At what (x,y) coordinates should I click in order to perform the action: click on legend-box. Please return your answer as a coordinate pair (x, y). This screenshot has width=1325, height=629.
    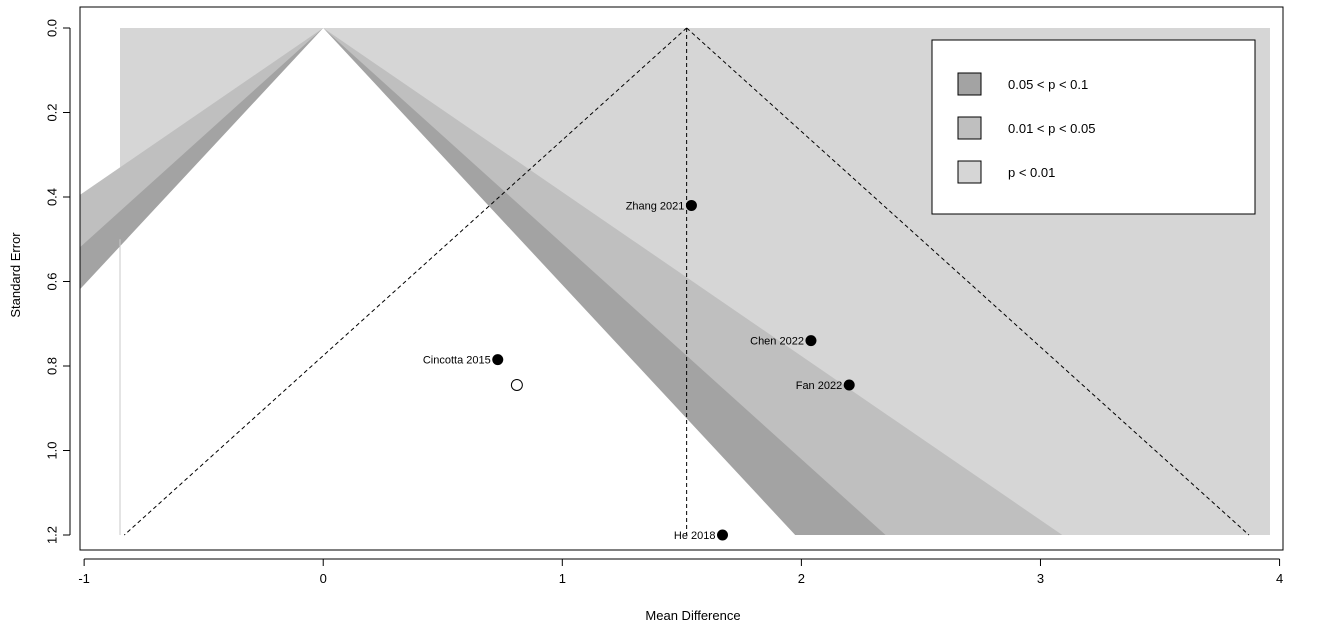
    Looking at the image, I should click on (1093, 127).